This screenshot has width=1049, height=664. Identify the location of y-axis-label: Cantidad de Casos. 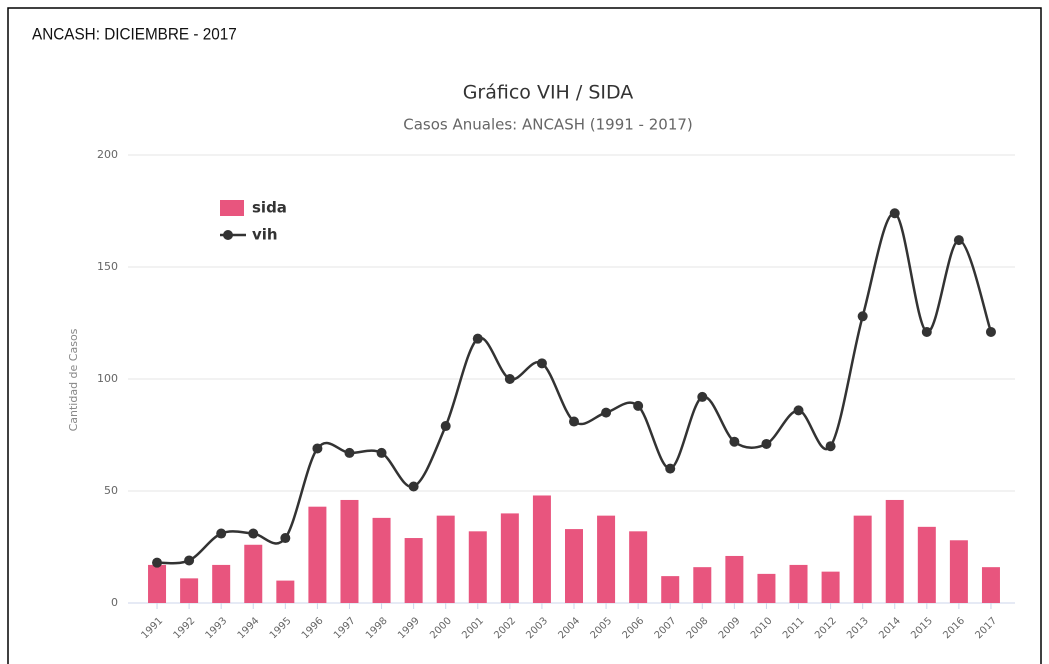
(73, 379).